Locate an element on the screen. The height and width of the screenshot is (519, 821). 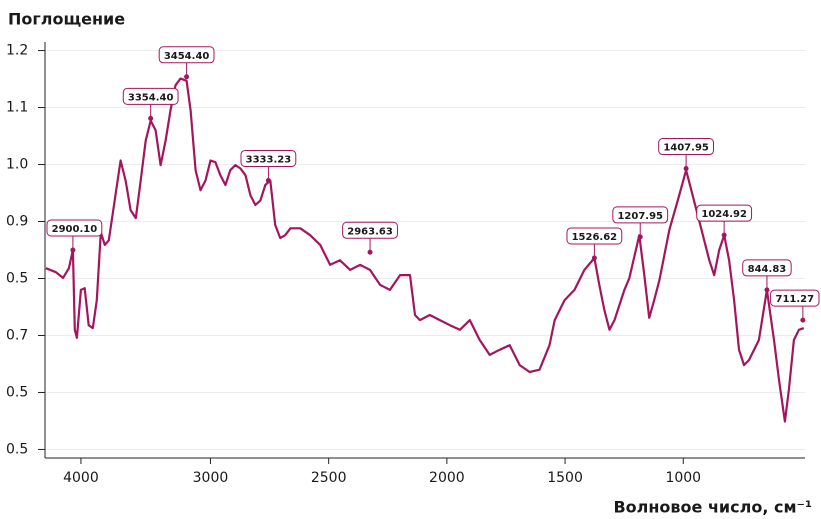
annotation-label: 3333.23 is located at coordinates (269, 159).